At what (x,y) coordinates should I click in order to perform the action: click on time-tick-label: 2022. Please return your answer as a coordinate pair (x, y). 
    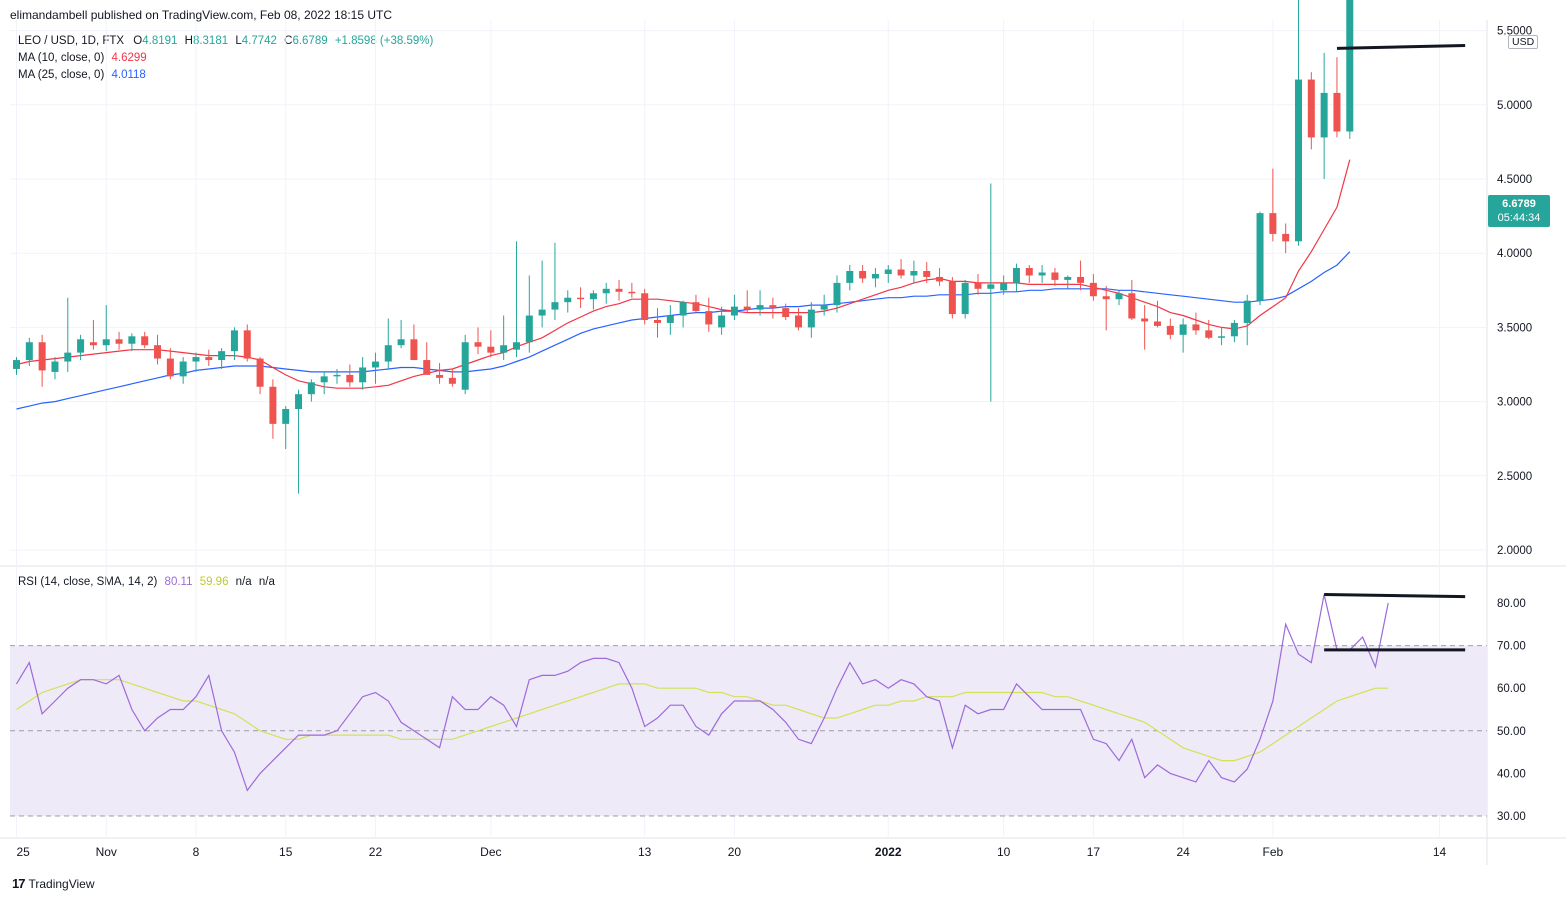
    Looking at the image, I should click on (888, 852).